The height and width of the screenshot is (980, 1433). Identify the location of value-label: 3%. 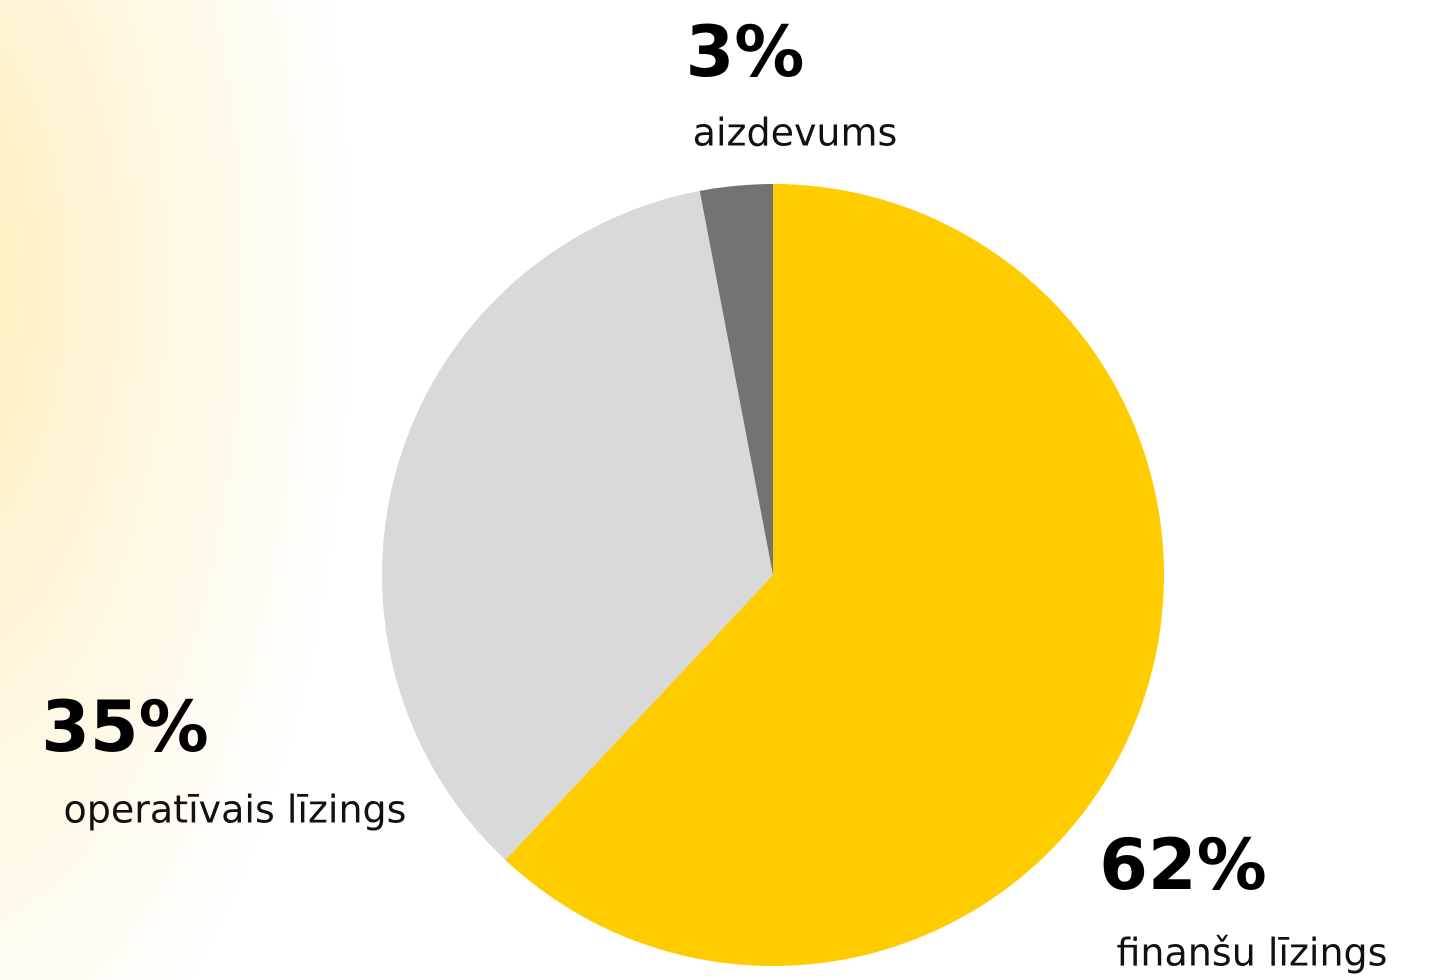
(745, 52).